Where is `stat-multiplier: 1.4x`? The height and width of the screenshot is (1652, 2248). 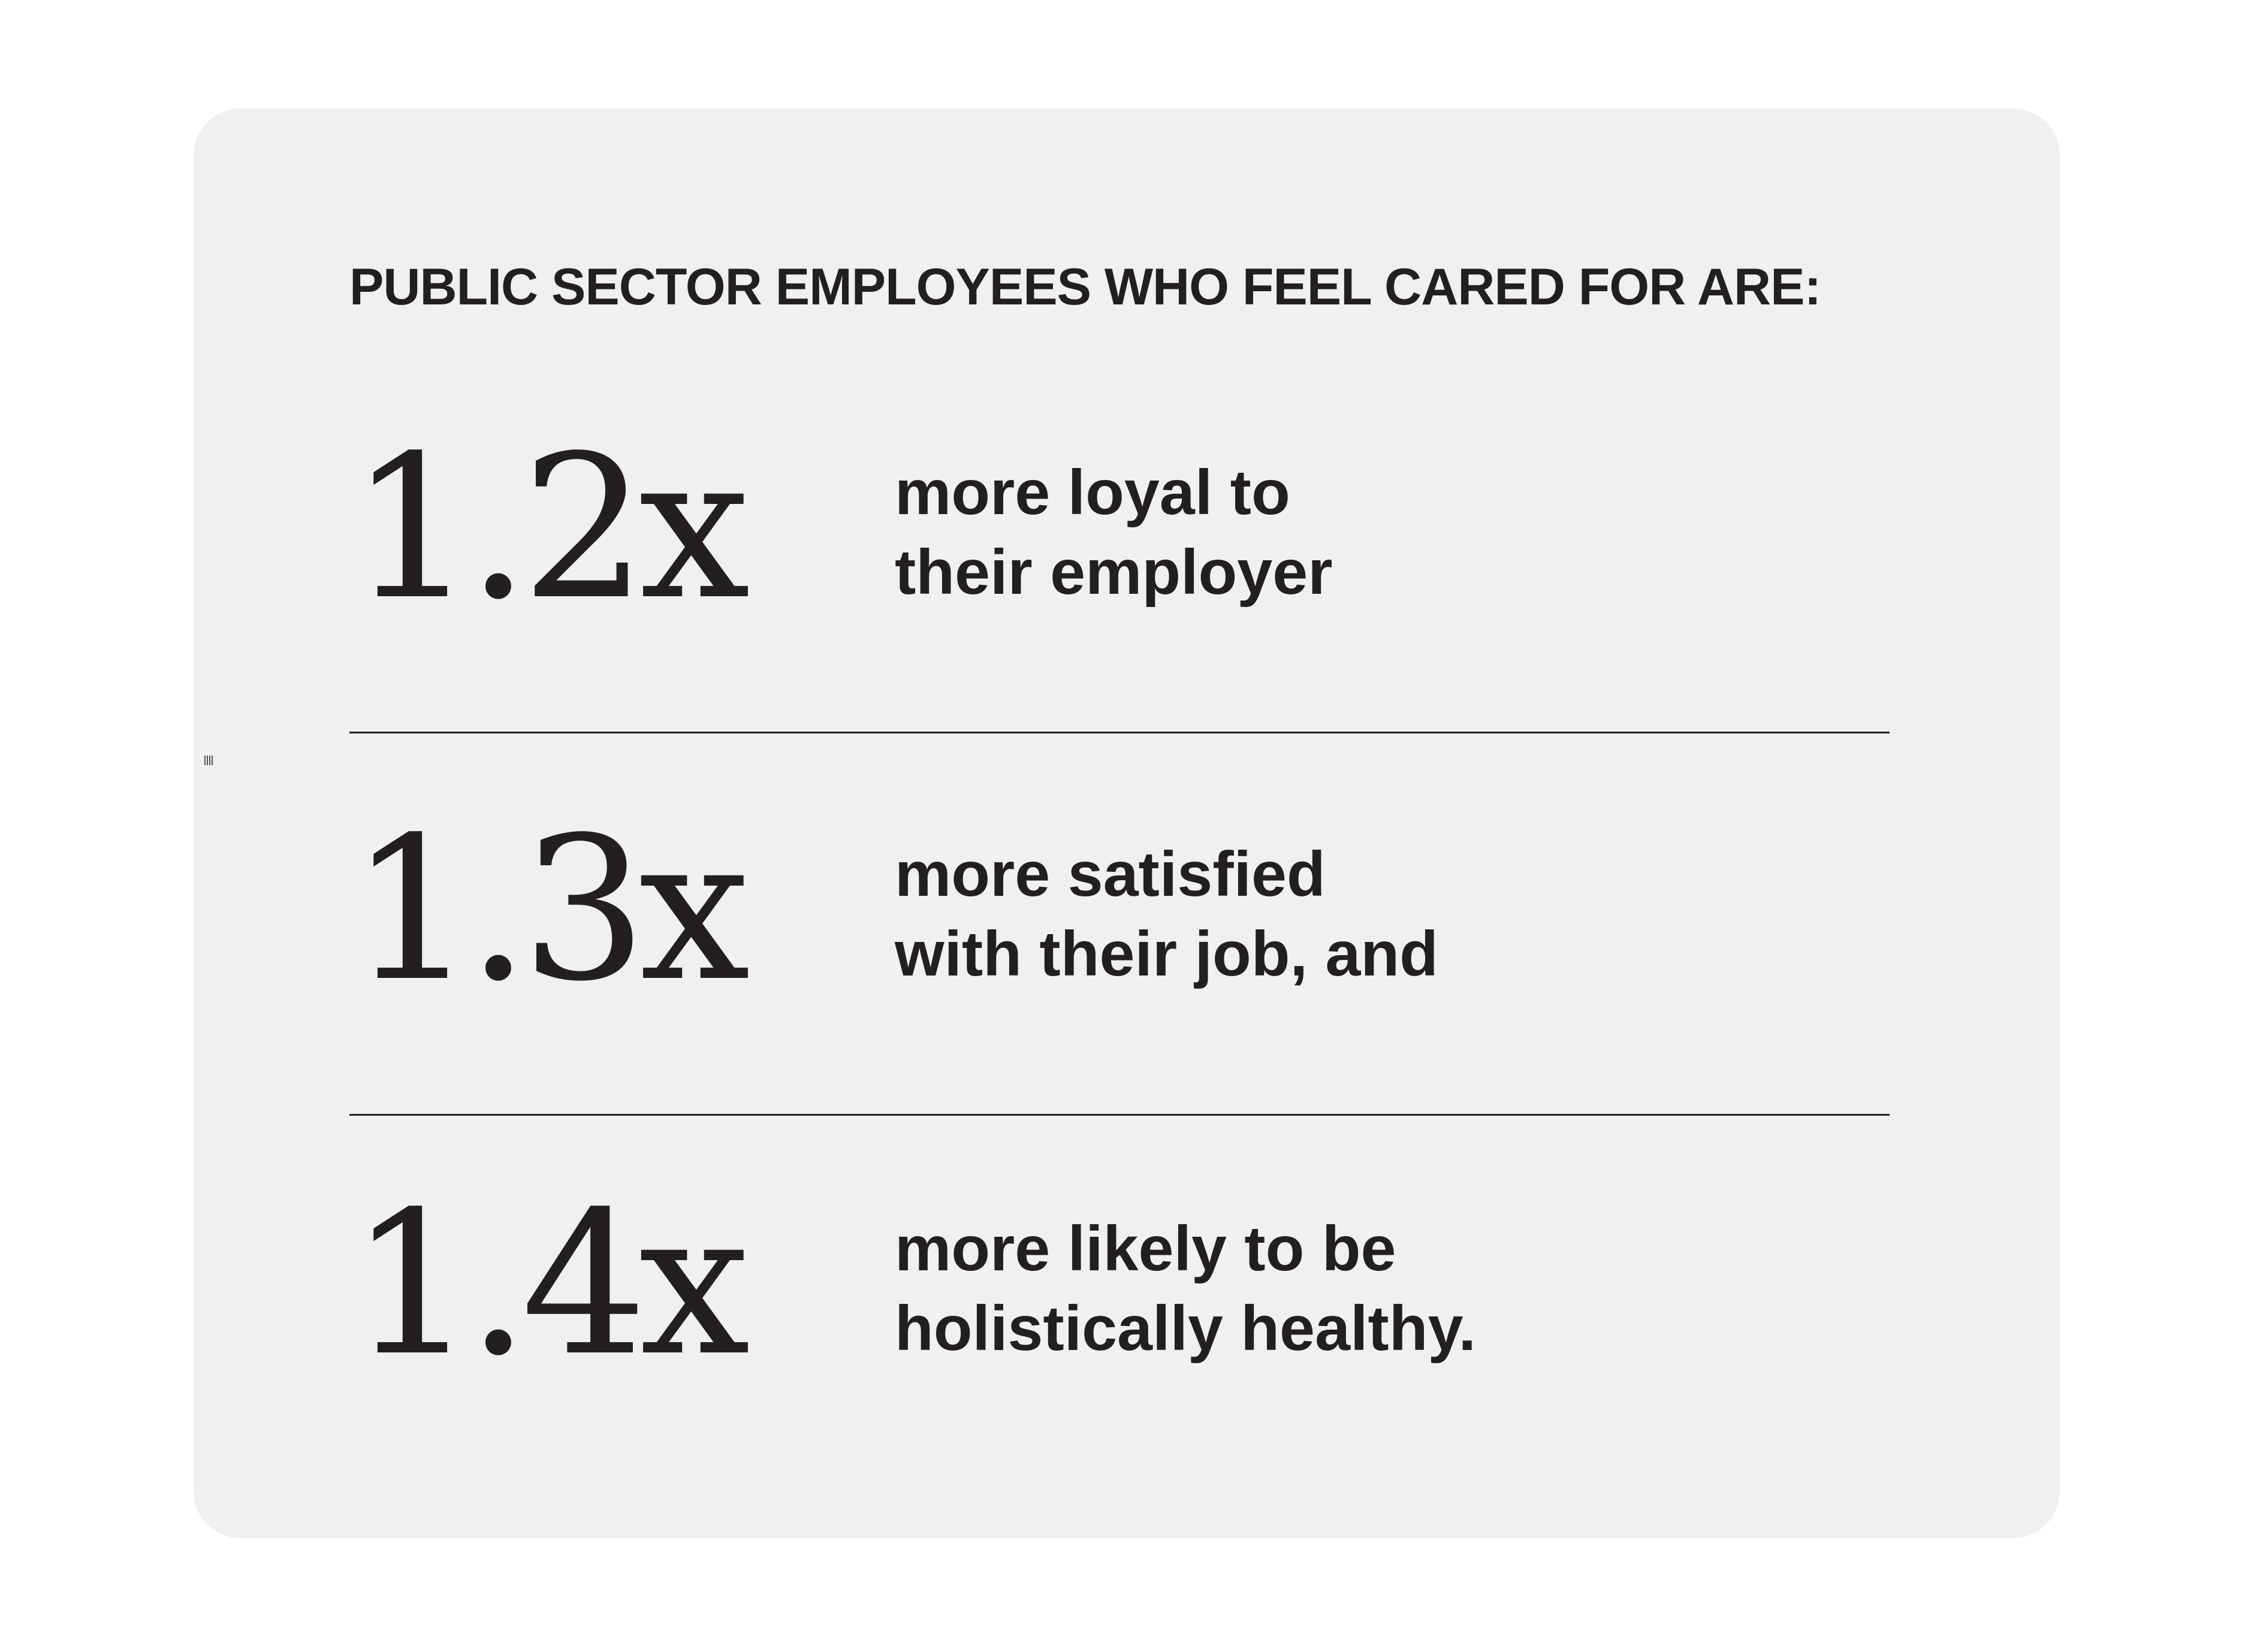
stat-multiplier: 1.4x is located at coordinates (549, 1284).